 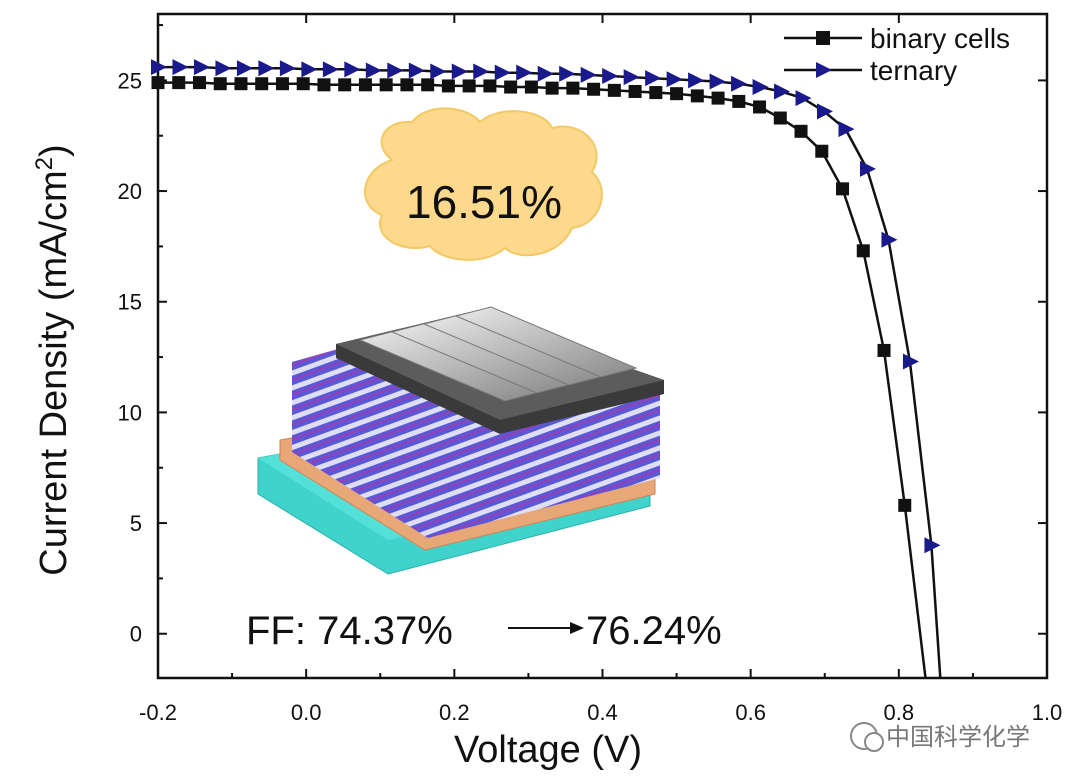 I want to click on ff-label: FF: 74.37%, so click(x=349, y=631).